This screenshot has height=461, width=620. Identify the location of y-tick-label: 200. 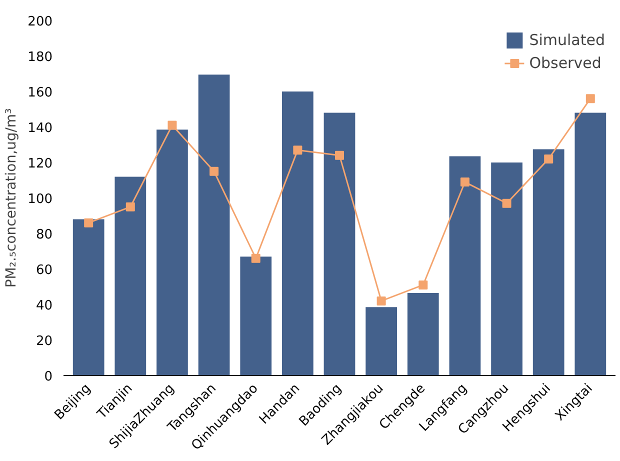
(40, 22).